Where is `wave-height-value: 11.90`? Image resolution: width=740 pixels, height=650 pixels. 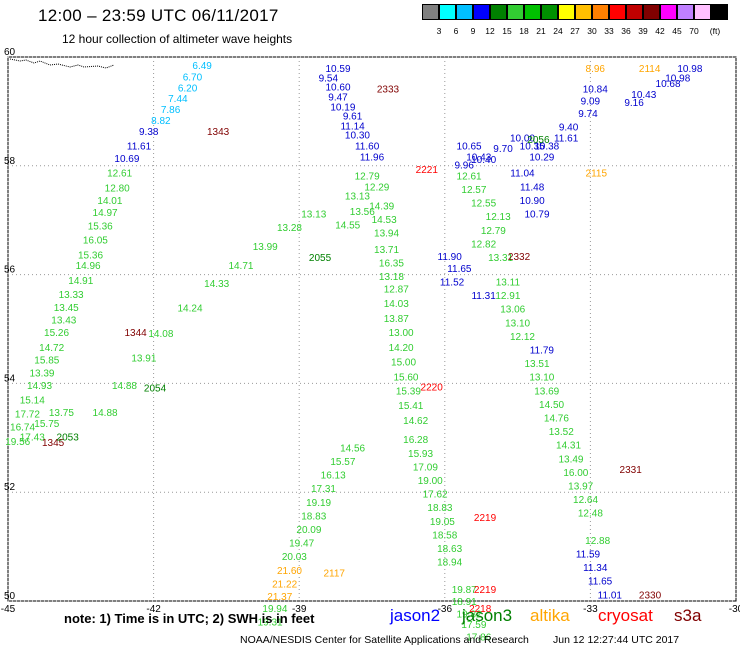
wave-height-value: 11.90 is located at coordinates (450, 257).